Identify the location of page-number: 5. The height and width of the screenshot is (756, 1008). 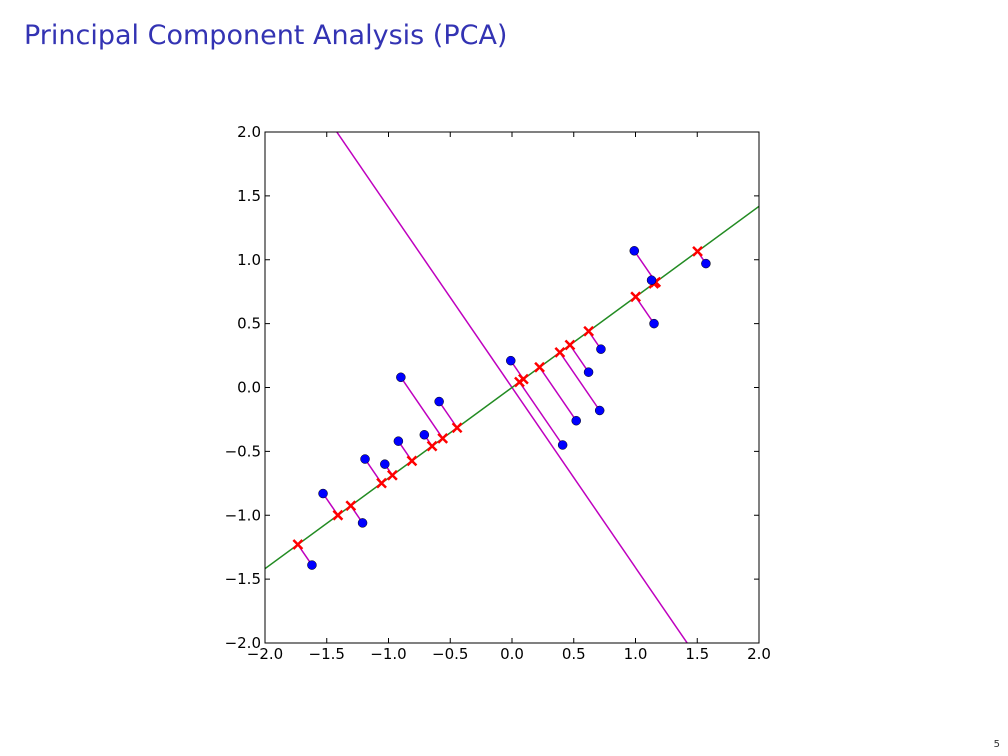
(996, 744).